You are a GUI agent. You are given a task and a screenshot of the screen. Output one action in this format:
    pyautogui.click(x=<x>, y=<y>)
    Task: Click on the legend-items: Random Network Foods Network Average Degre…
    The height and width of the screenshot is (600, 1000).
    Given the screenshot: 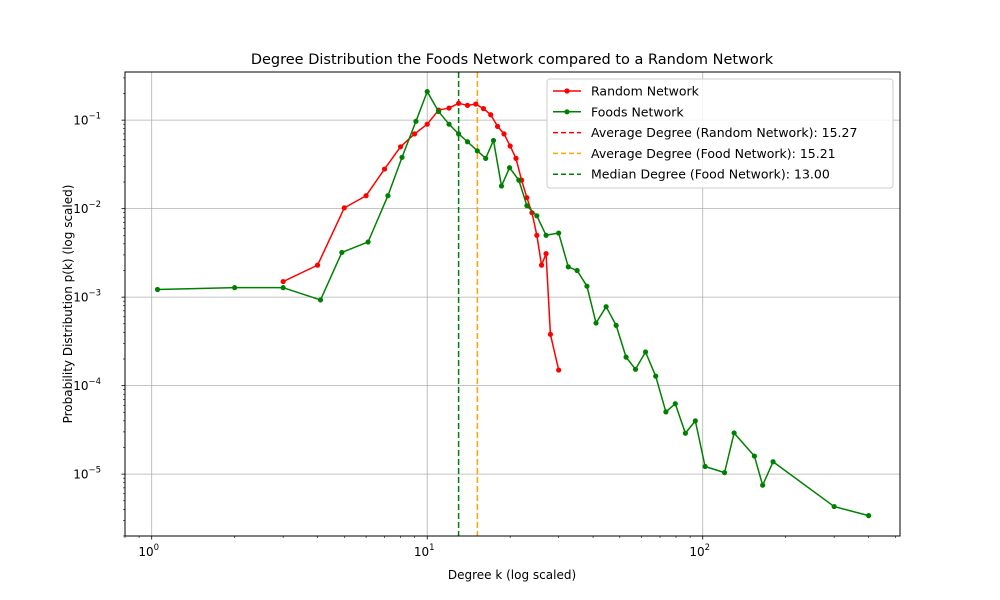 What is the action you would take?
    pyautogui.click(x=705, y=133)
    